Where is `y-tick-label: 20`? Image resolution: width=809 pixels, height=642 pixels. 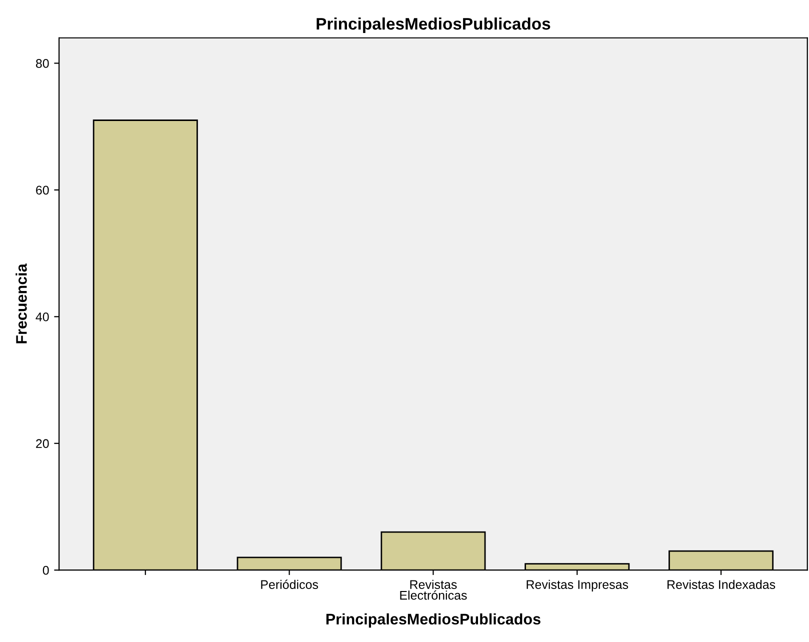 y-tick-label: 20 is located at coordinates (42, 443).